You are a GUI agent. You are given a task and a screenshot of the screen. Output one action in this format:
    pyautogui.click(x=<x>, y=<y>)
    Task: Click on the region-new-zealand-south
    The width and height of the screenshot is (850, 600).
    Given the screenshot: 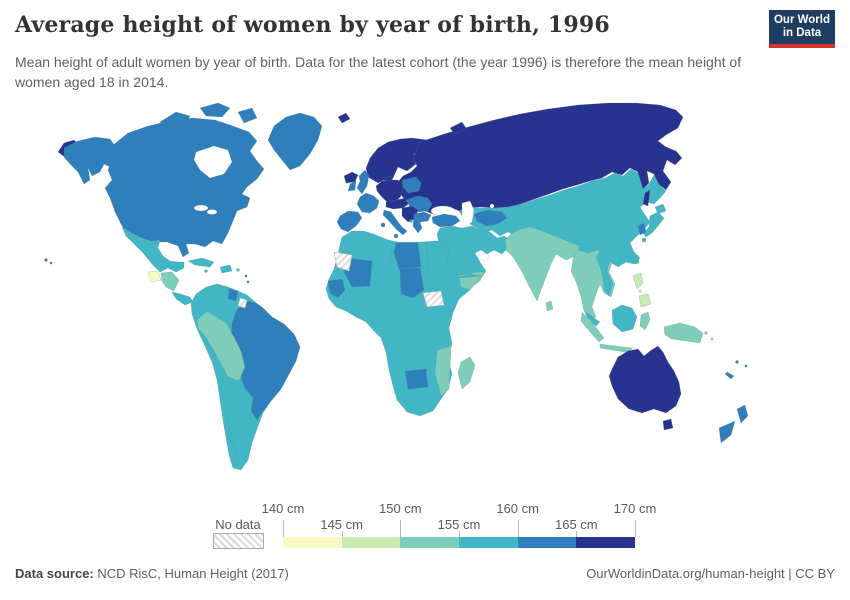 What is the action you would take?
    pyautogui.click(x=727, y=432)
    